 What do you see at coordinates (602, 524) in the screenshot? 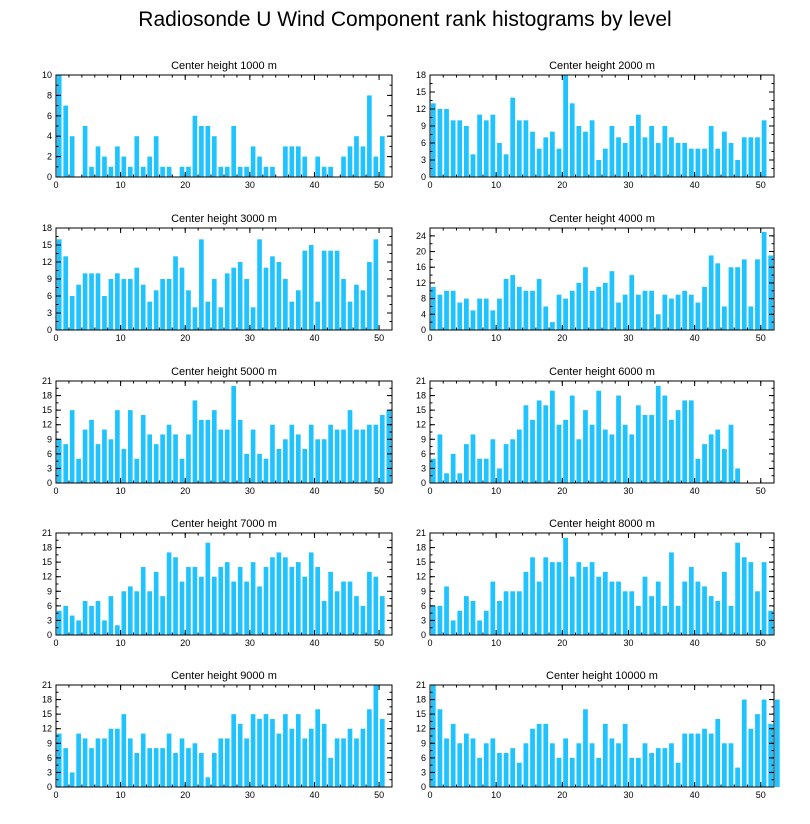
I see `panel-title: Center height 8000 m` at bounding box center [602, 524].